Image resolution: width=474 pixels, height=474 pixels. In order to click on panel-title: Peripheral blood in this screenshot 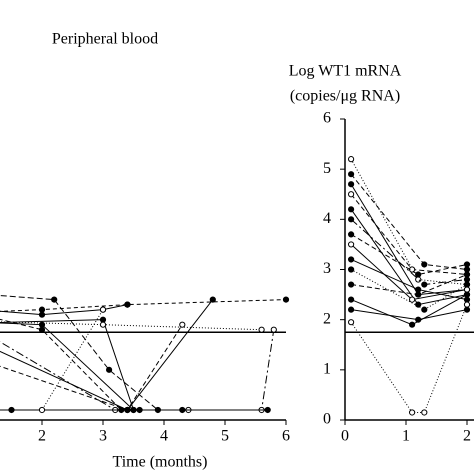, I will do `click(105, 39)`.